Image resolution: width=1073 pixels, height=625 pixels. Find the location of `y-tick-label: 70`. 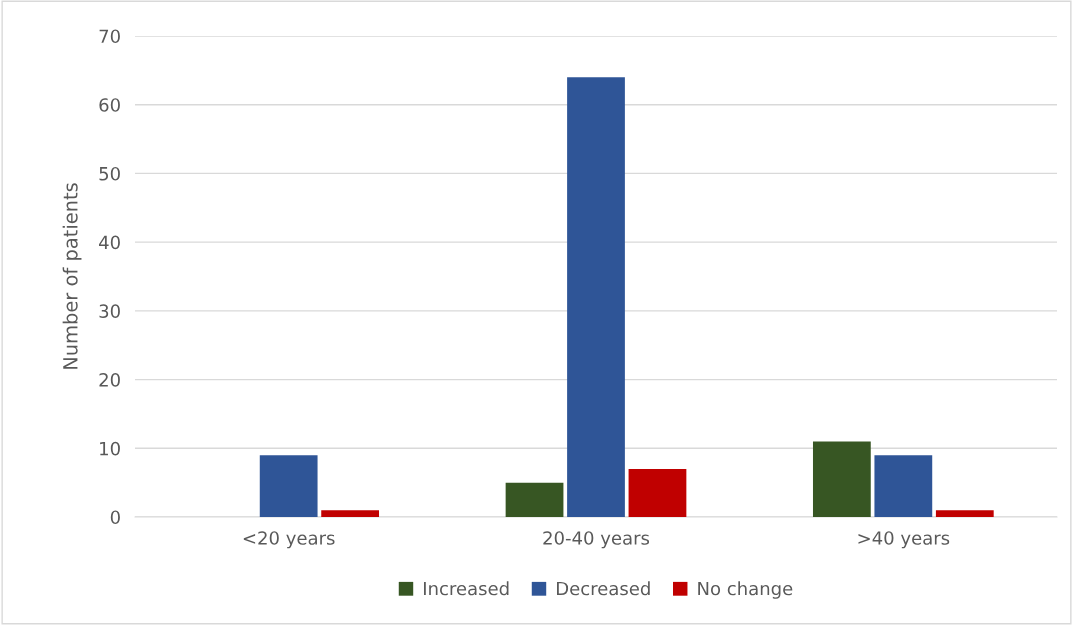

y-tick-label: 70 is located at coordinates (109, 36).